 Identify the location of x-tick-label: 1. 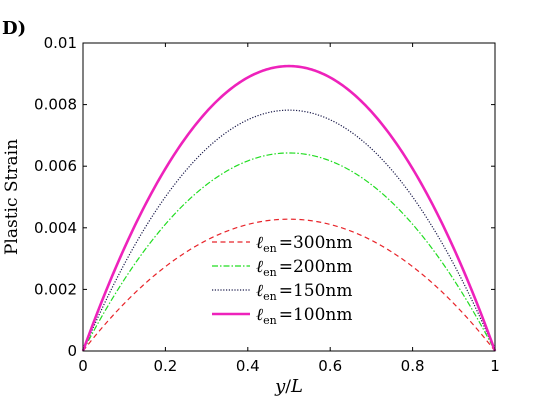
(495, 366).